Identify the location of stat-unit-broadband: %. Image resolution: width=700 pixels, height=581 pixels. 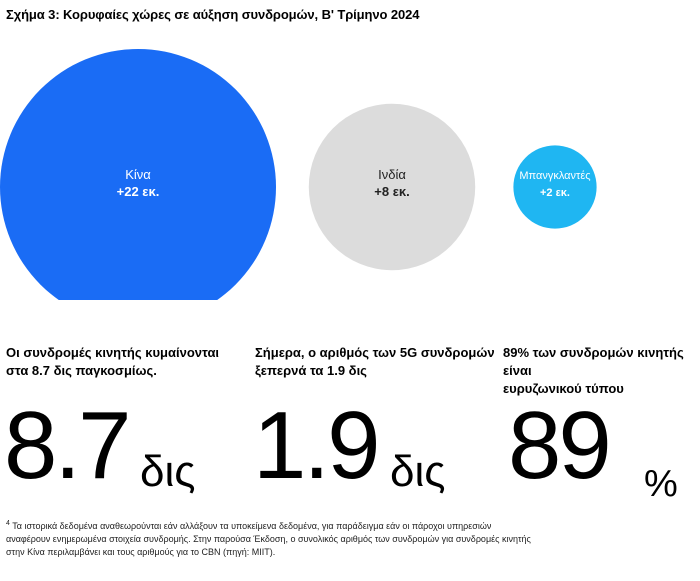
(661, 484).